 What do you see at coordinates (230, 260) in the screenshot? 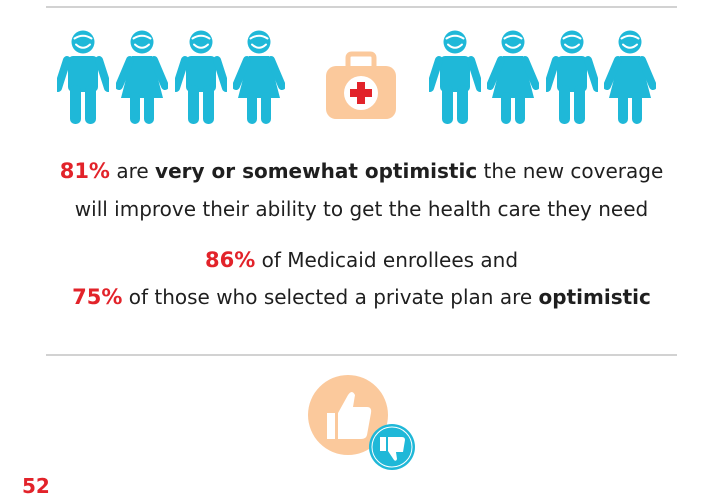
I see `stat2-percent-medicaid: 86%` at bounding box center [230, 260].